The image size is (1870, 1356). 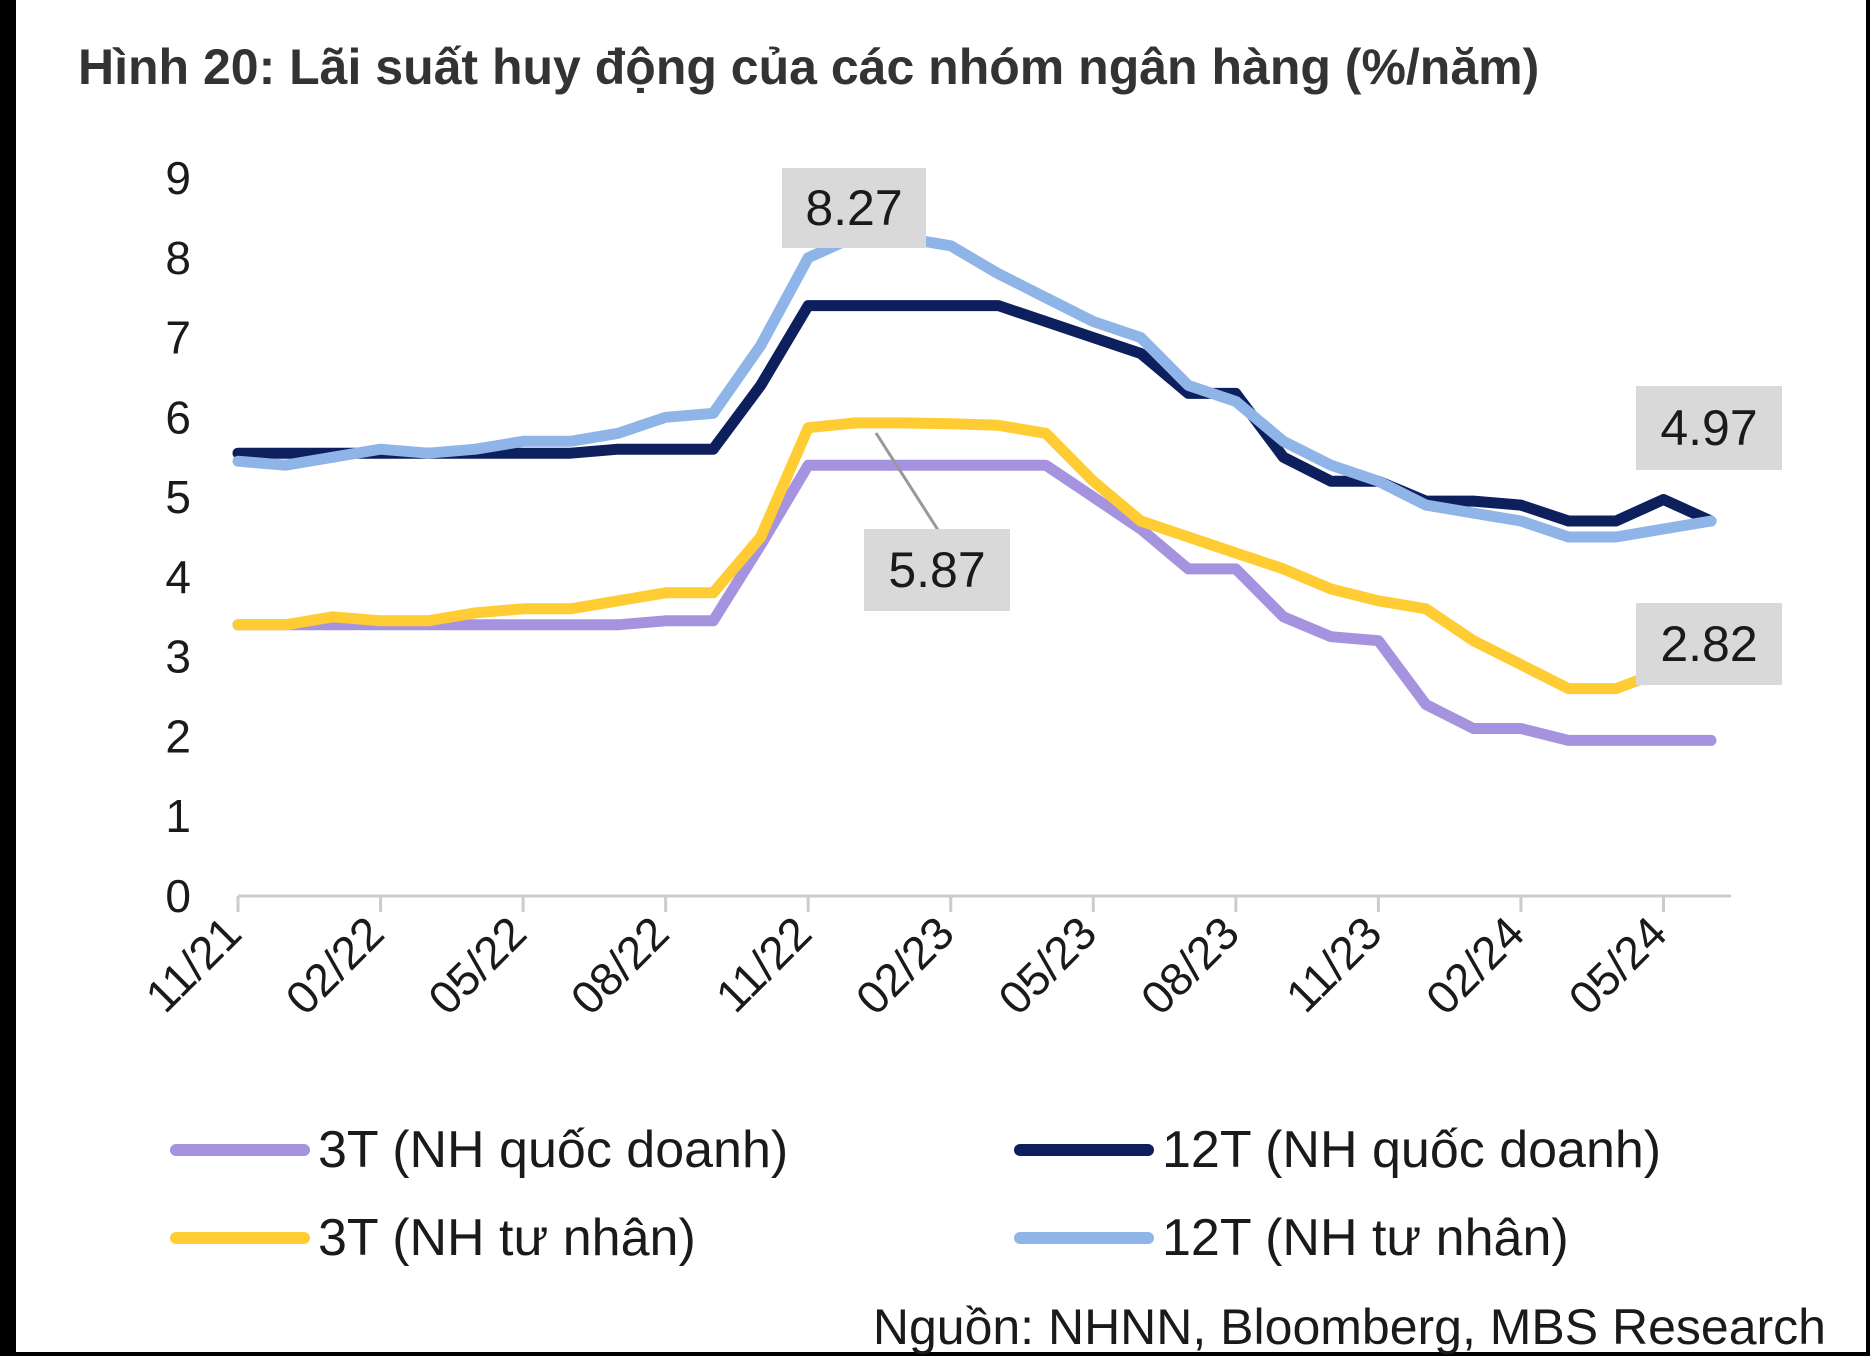 What do you see at coordinates (240, 1150) in the screenshot?
I see `legend-swatch-3t-quoc-doanh` at bounding box center [240, 1150].